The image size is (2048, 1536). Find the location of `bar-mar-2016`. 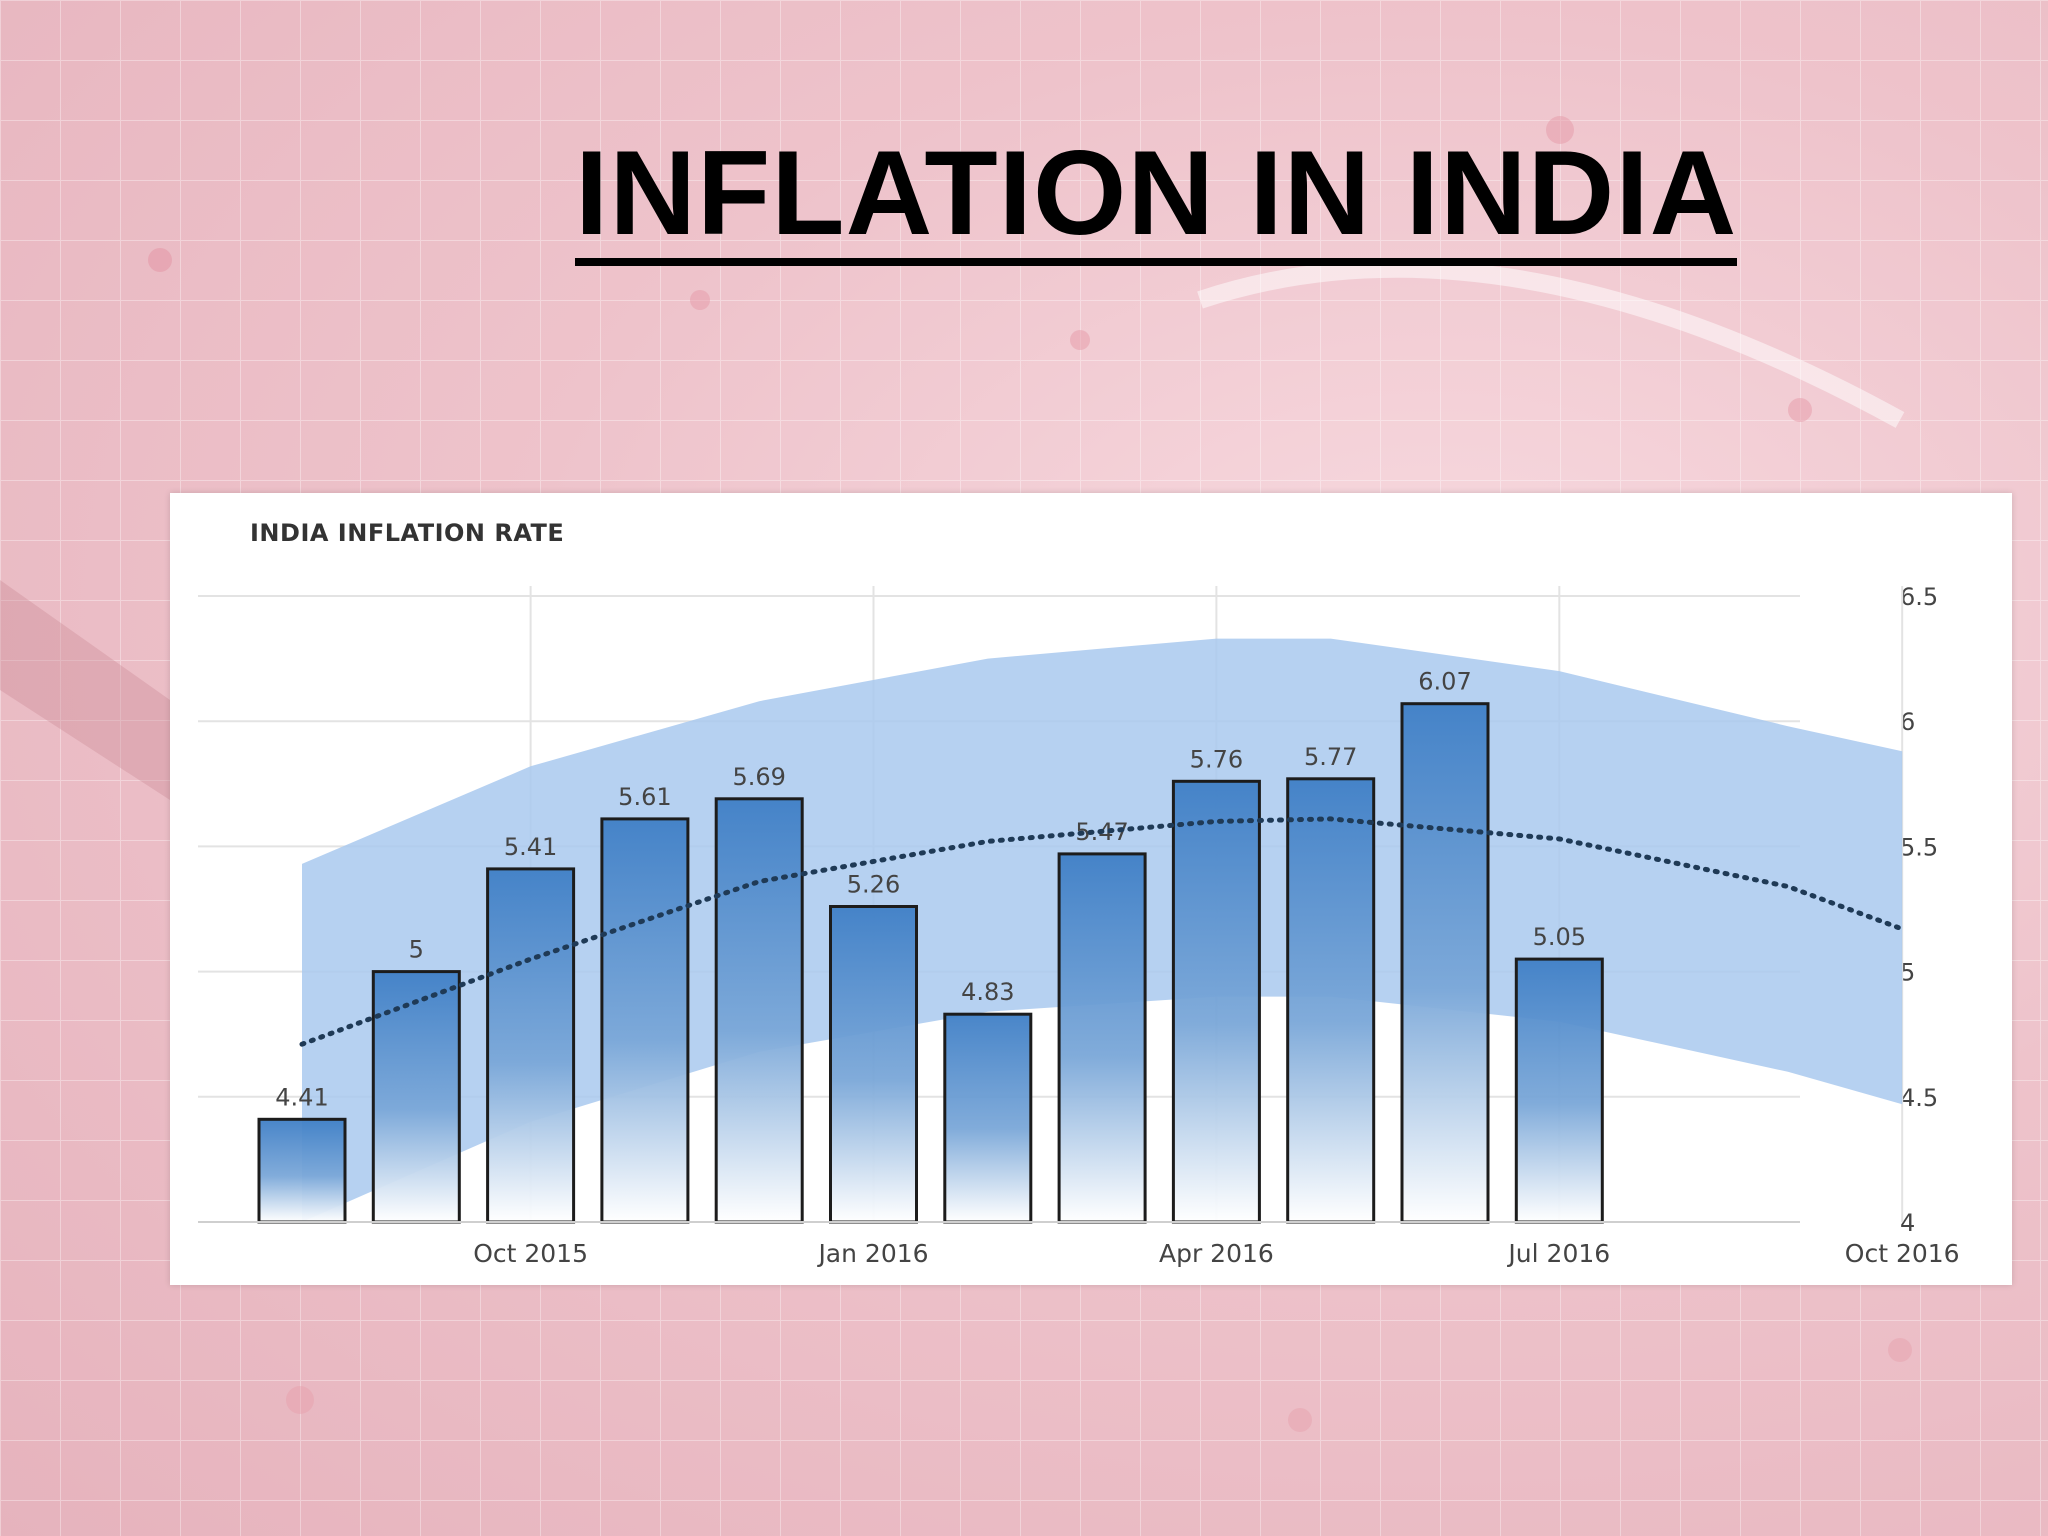

bar-mar-2016 is located at coordinates (1102, 1038).